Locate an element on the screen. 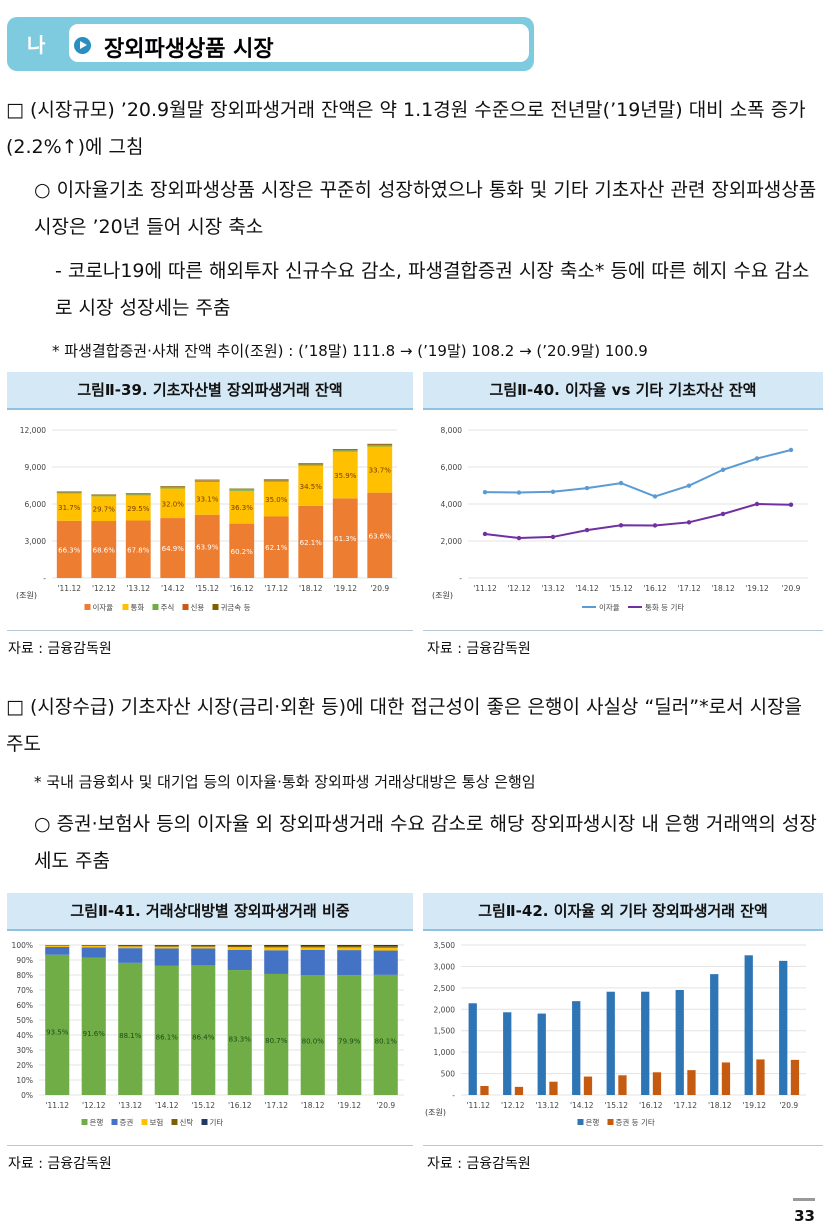 The image size is (823, 1229). x-tick-label: '19.12 is located at coordinates (757, 588).